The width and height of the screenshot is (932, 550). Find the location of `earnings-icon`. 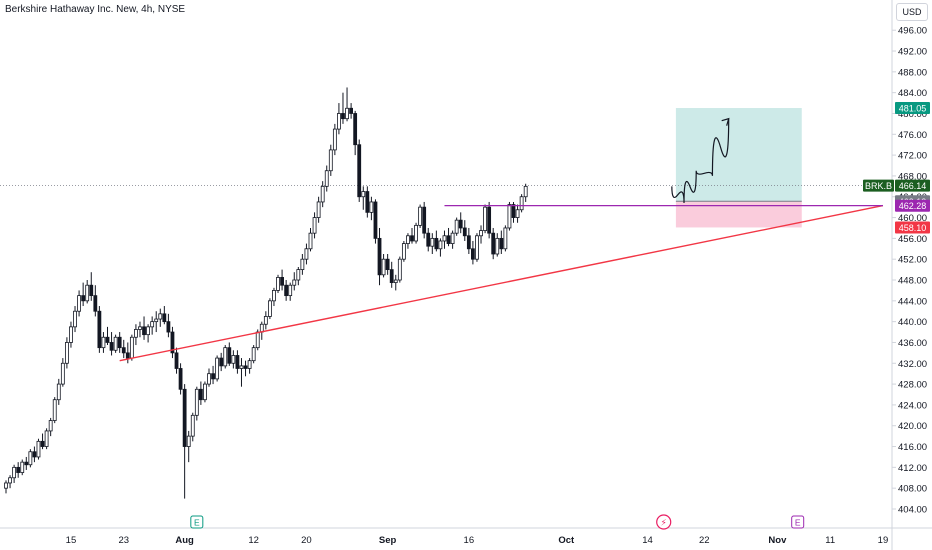

earnings-icon is located at coordinates (197, 522).